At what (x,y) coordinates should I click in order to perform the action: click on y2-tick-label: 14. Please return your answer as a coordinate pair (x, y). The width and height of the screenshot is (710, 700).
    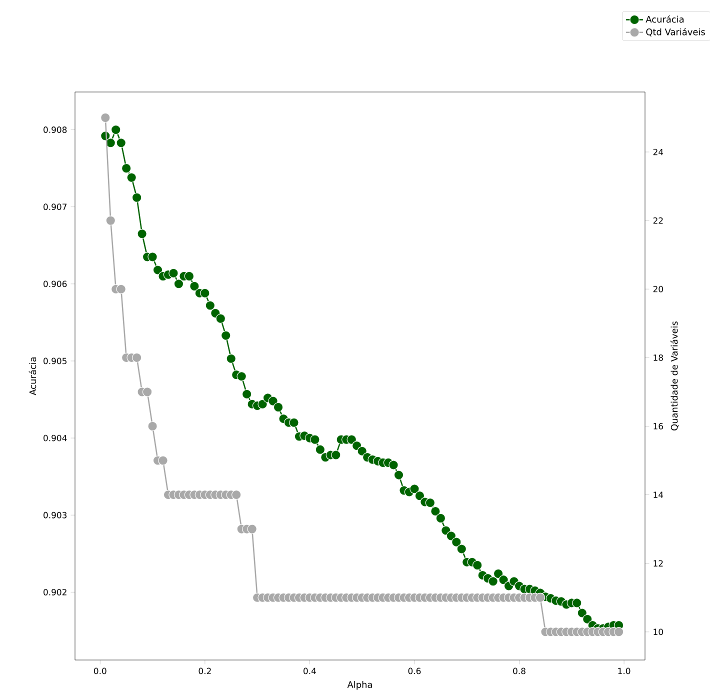
    Looking at the image, I should click on (659, 495).